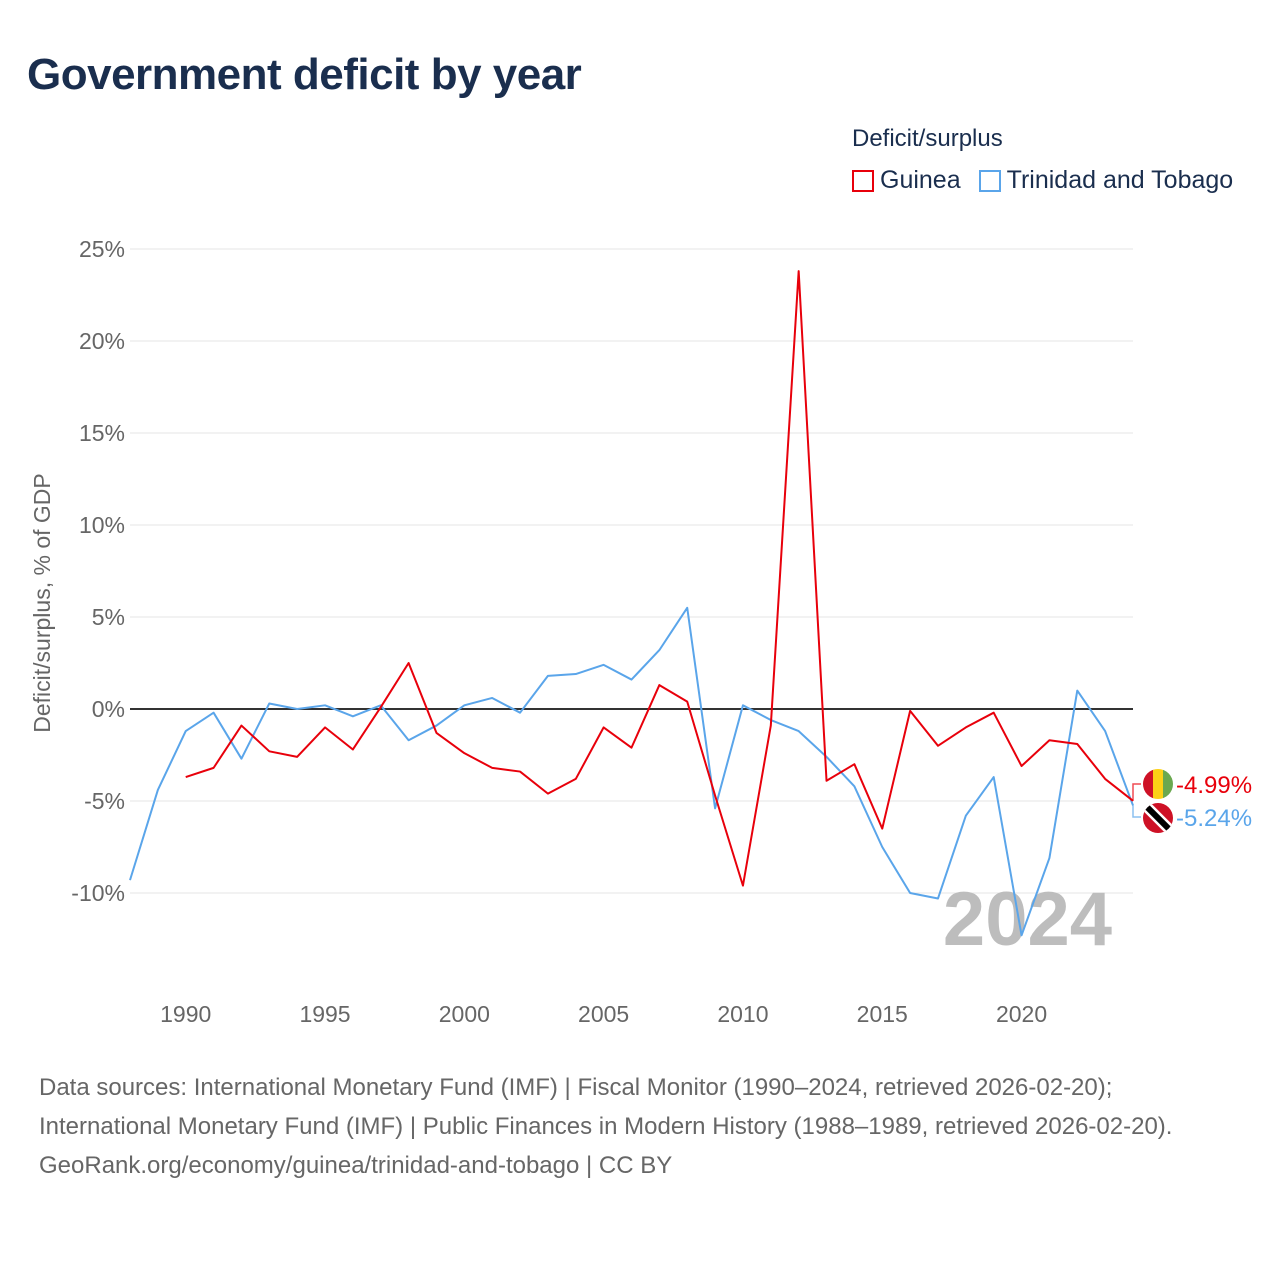 The image size is (1280, 1280). Describe the element at coordinates (464, 1014) in the screenshot. I see `x-tick-label: 2000` at that location.